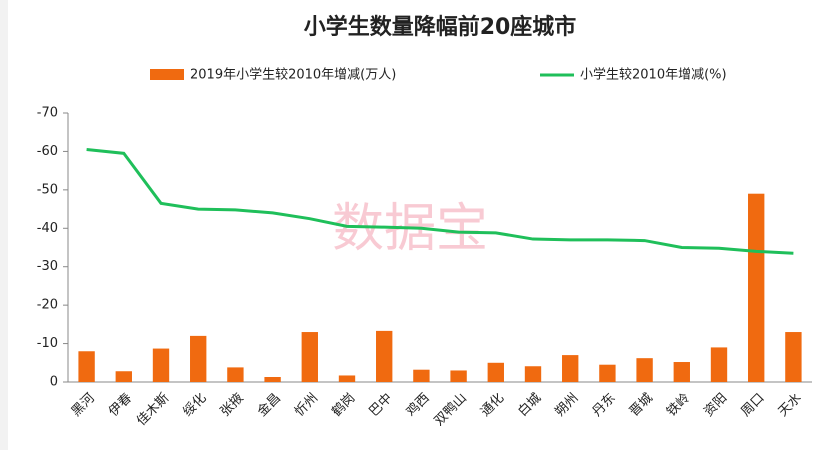 This screenshot has height=450, width=818. I want to click on y-tick-label: -70, so click(47, 113).